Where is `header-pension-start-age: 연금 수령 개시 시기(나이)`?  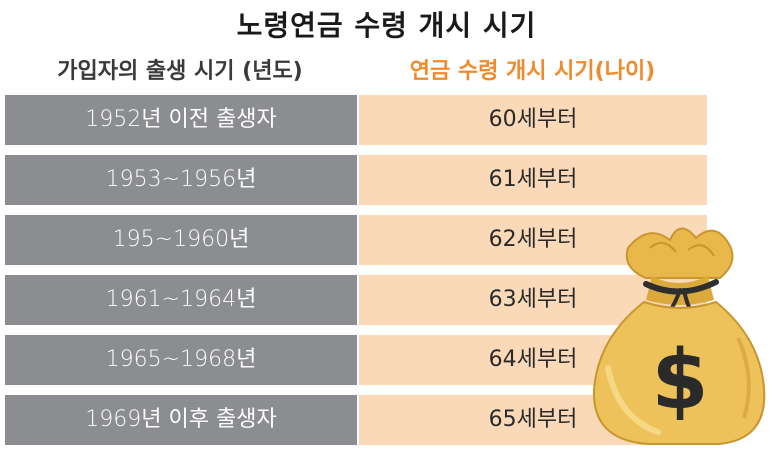 header-pension-start-age: 연금 수령 개시 시기(나이) is located at coordinates (532, 71).